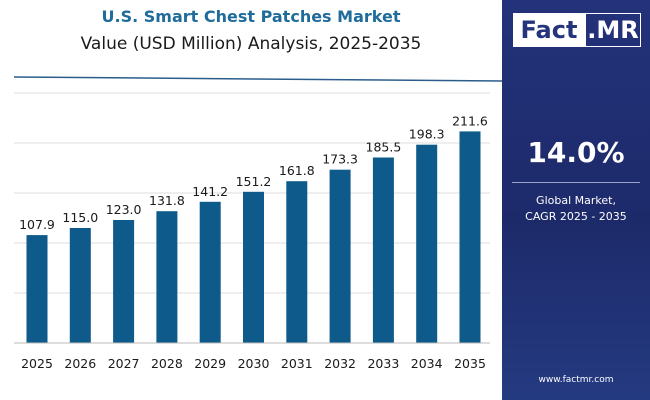  What do you see at coordinates (427, 363) in the screenshot?
I see `x-tick-2034: 2034` at bounding box center [427, 363].